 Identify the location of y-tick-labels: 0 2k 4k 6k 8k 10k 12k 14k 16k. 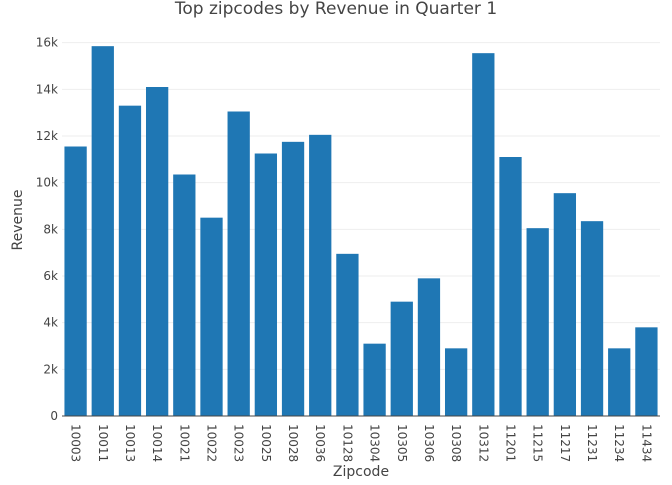
(47, 229).